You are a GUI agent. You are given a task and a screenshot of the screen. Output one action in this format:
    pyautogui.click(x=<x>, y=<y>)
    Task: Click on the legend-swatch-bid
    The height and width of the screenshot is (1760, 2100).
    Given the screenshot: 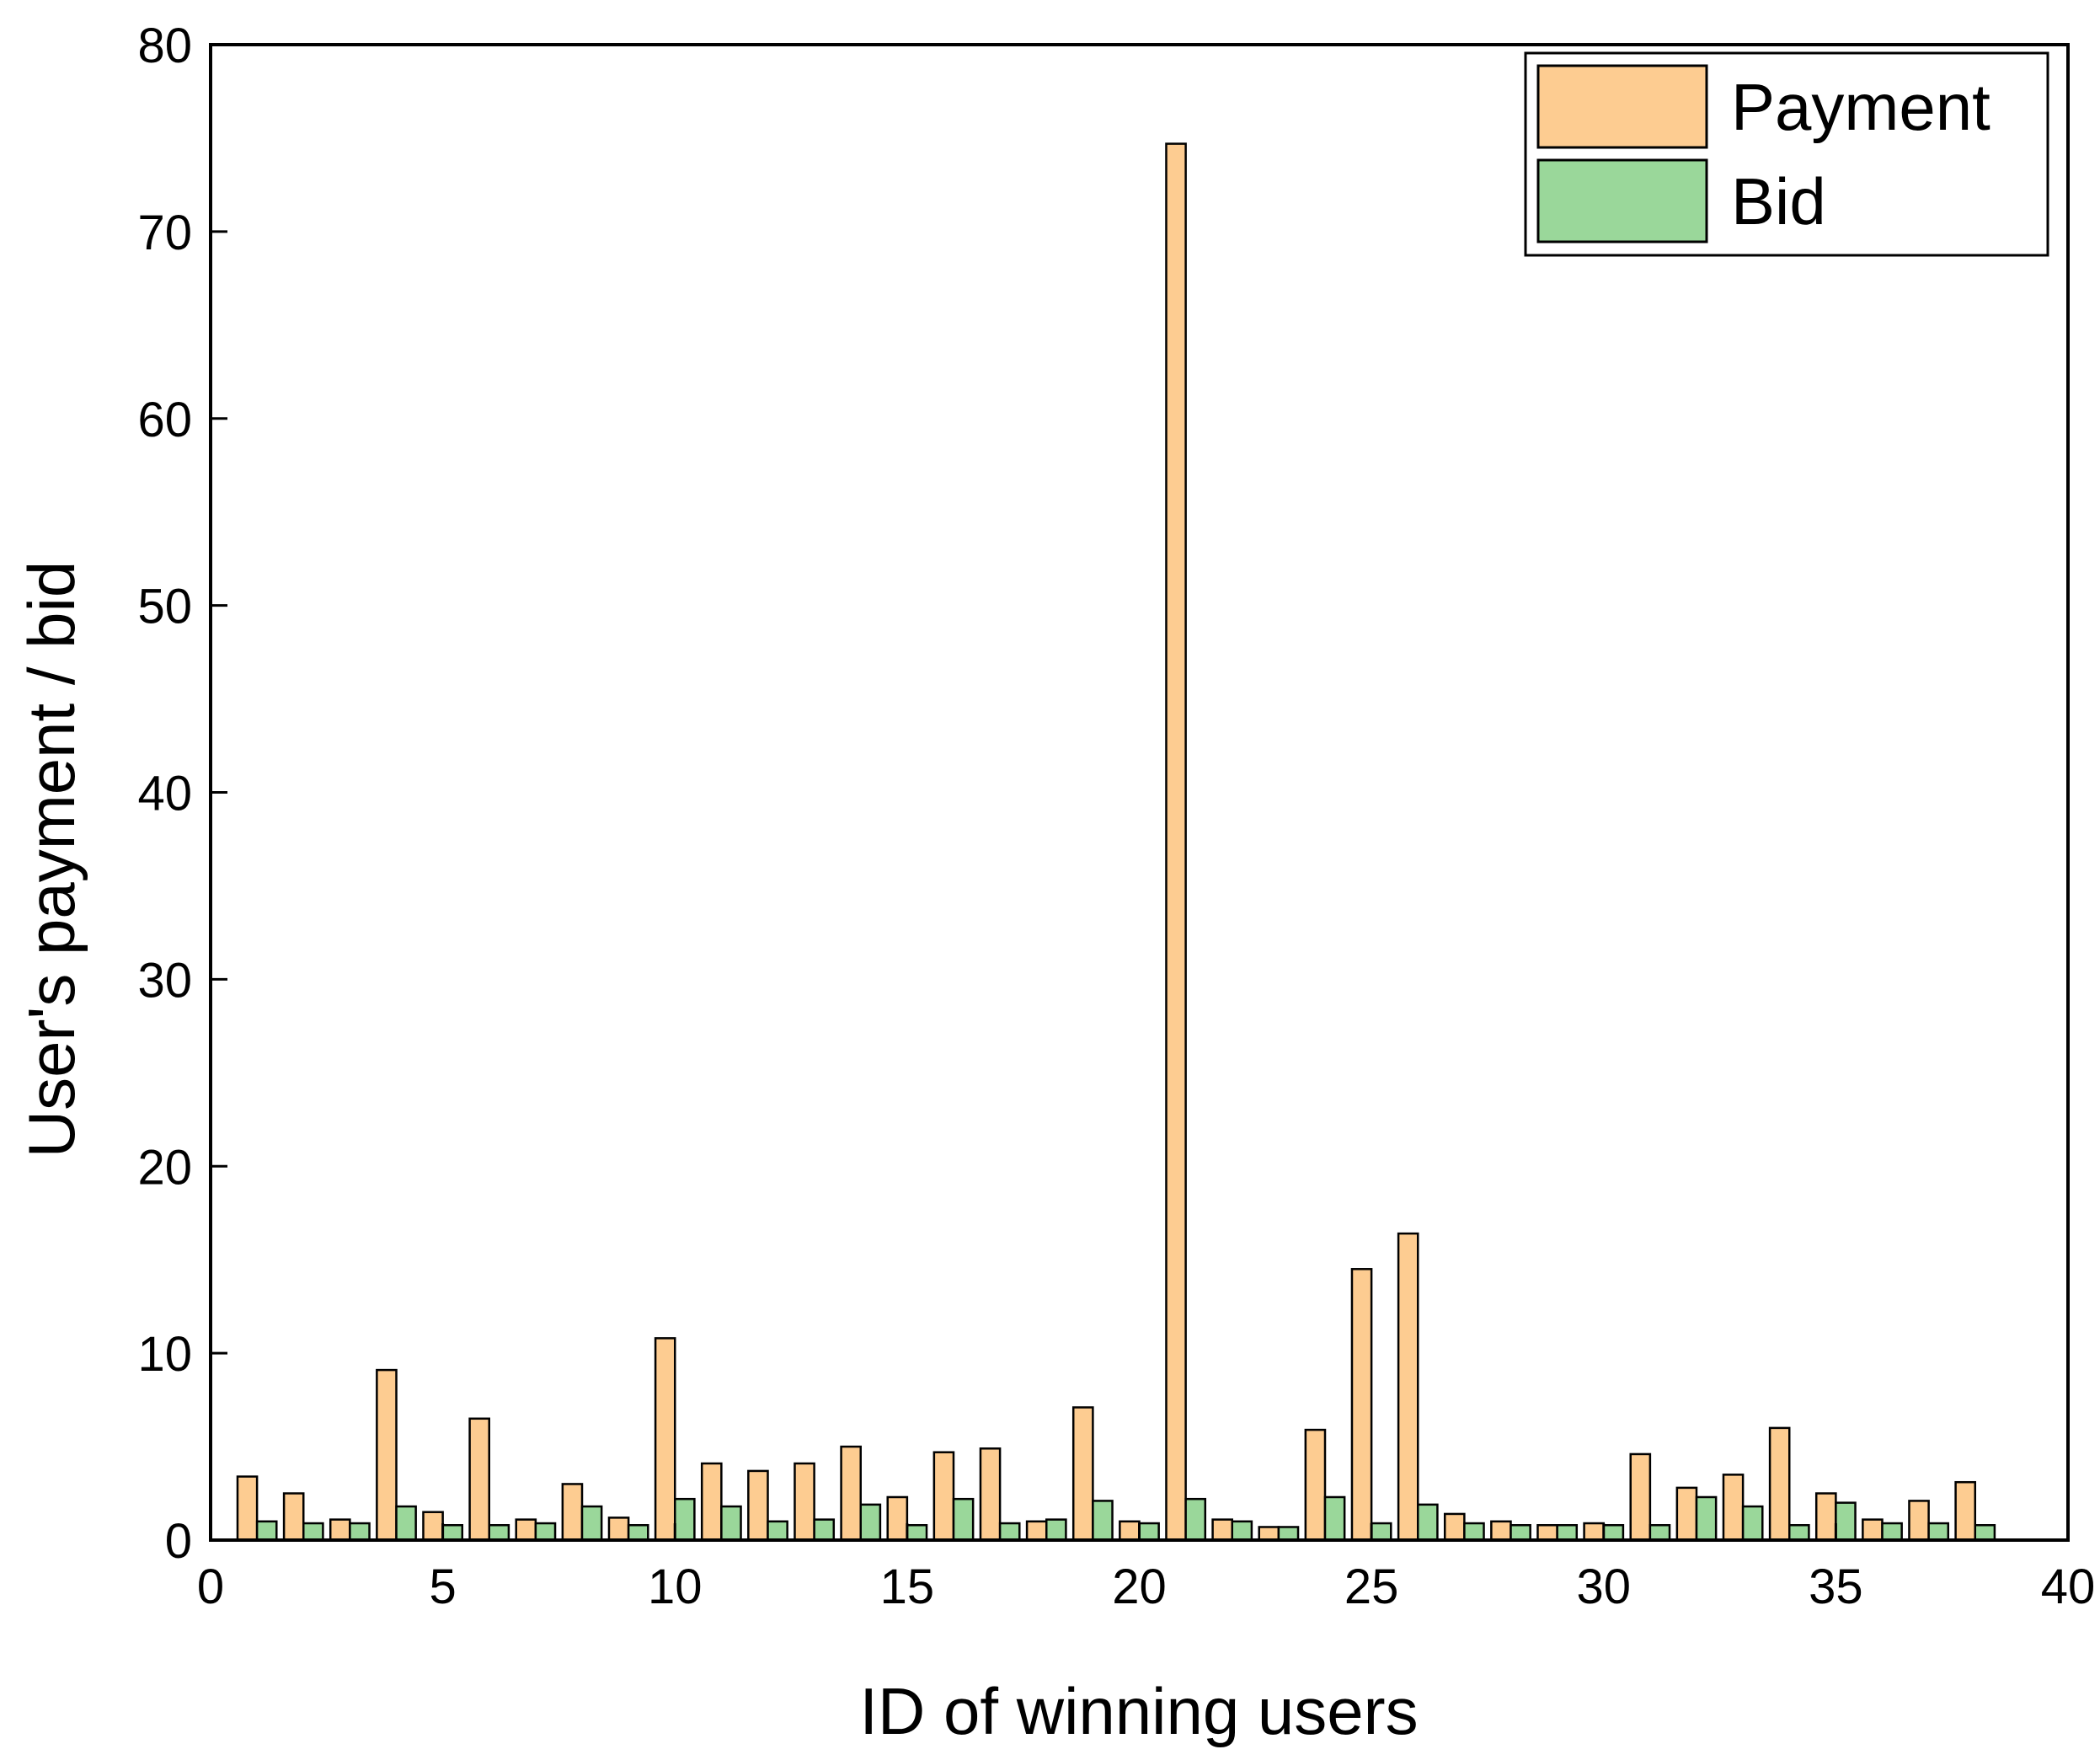 What is the action you would take?
    pyautogui.click(x=1622, y=200)
    